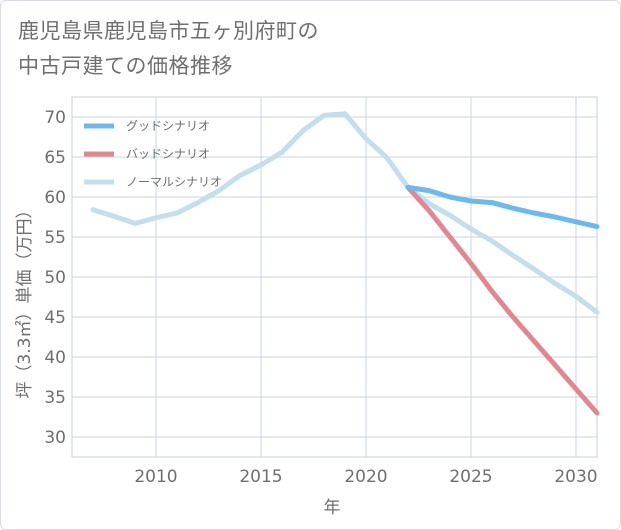 This screenshot has width=621, height=530. I want to click on x-tick-label: 2025, so click(470, 477).